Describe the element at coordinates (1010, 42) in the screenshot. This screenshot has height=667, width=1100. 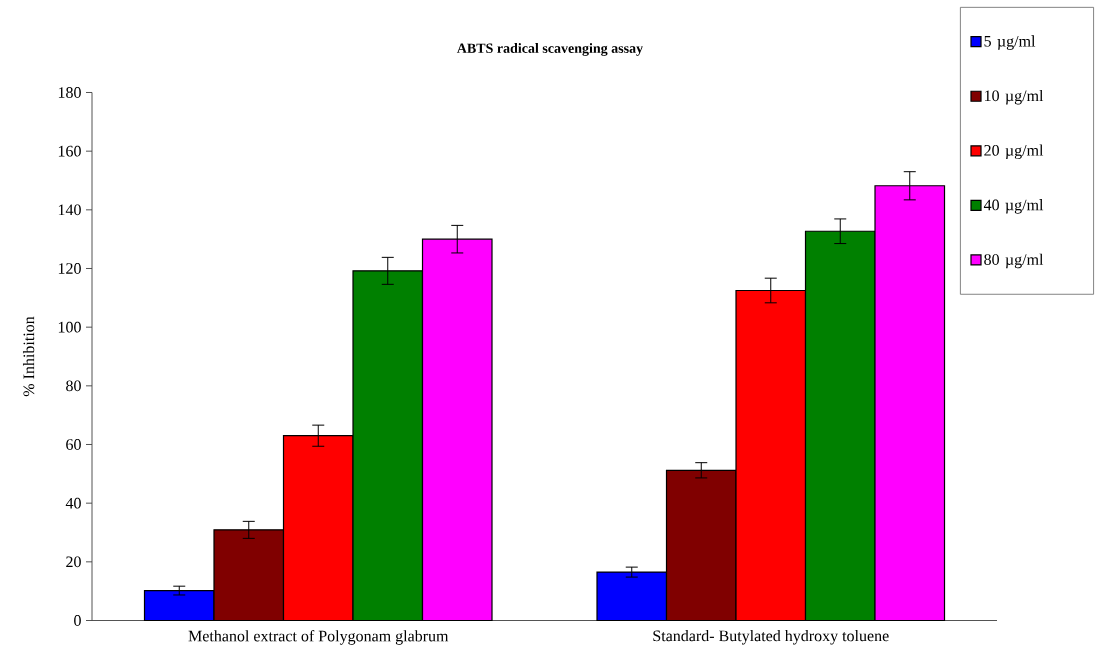
I see `legend-label: 5 µg/ml` at that location.